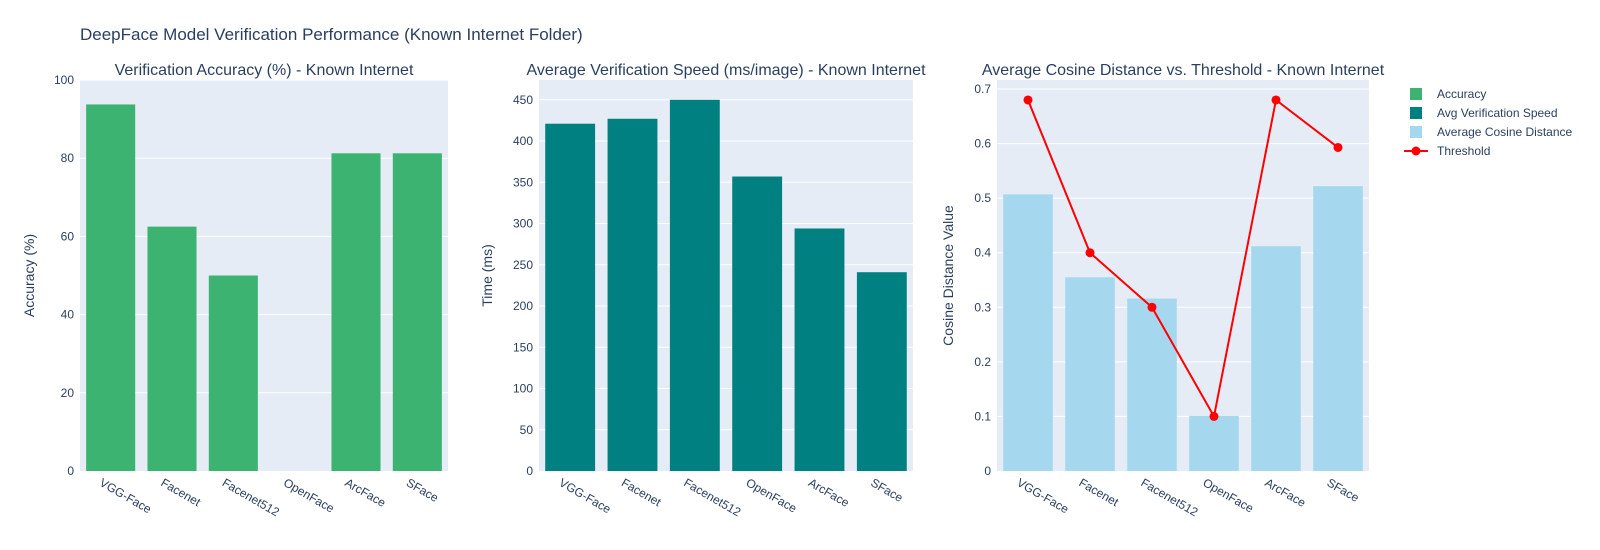 The height and width of the screenshot is (550, 1600). Describe the element at coordinates (1416, 151) in the screenshot. I see `legend-marker` at that location.